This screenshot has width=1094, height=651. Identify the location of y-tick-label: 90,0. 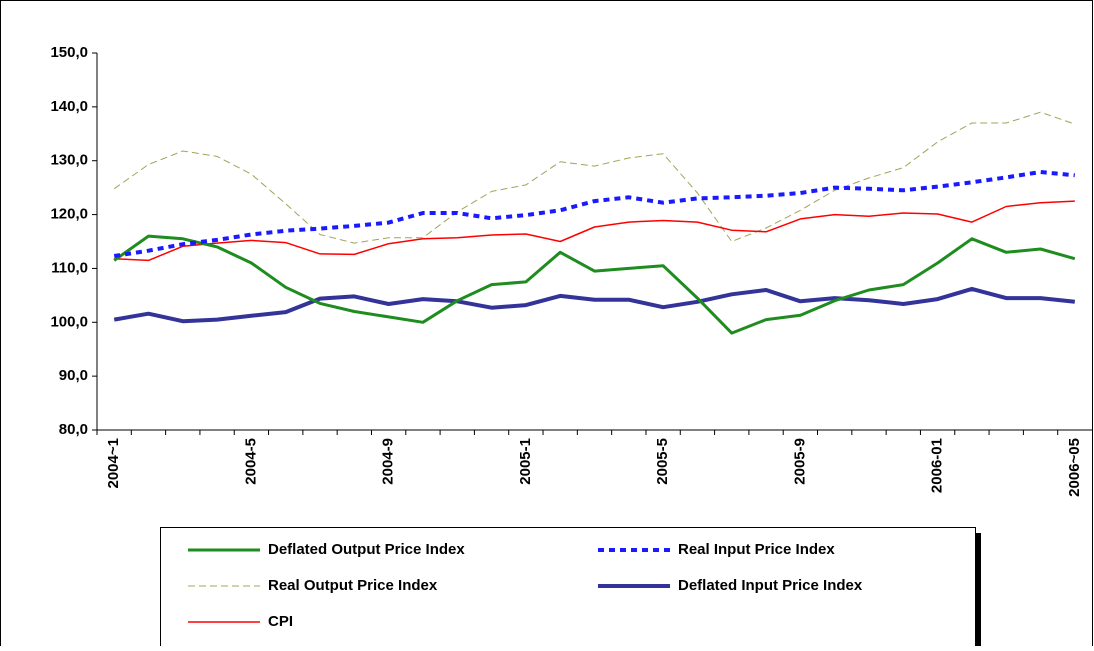
(73, 375).